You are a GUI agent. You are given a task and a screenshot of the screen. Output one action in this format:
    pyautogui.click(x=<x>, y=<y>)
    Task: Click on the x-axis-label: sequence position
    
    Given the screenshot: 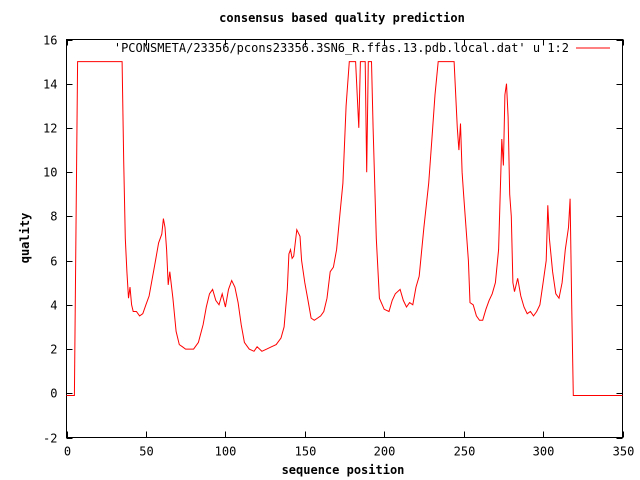 What is the action you would take?
    pyautogui.click(x=343, y=470)
    